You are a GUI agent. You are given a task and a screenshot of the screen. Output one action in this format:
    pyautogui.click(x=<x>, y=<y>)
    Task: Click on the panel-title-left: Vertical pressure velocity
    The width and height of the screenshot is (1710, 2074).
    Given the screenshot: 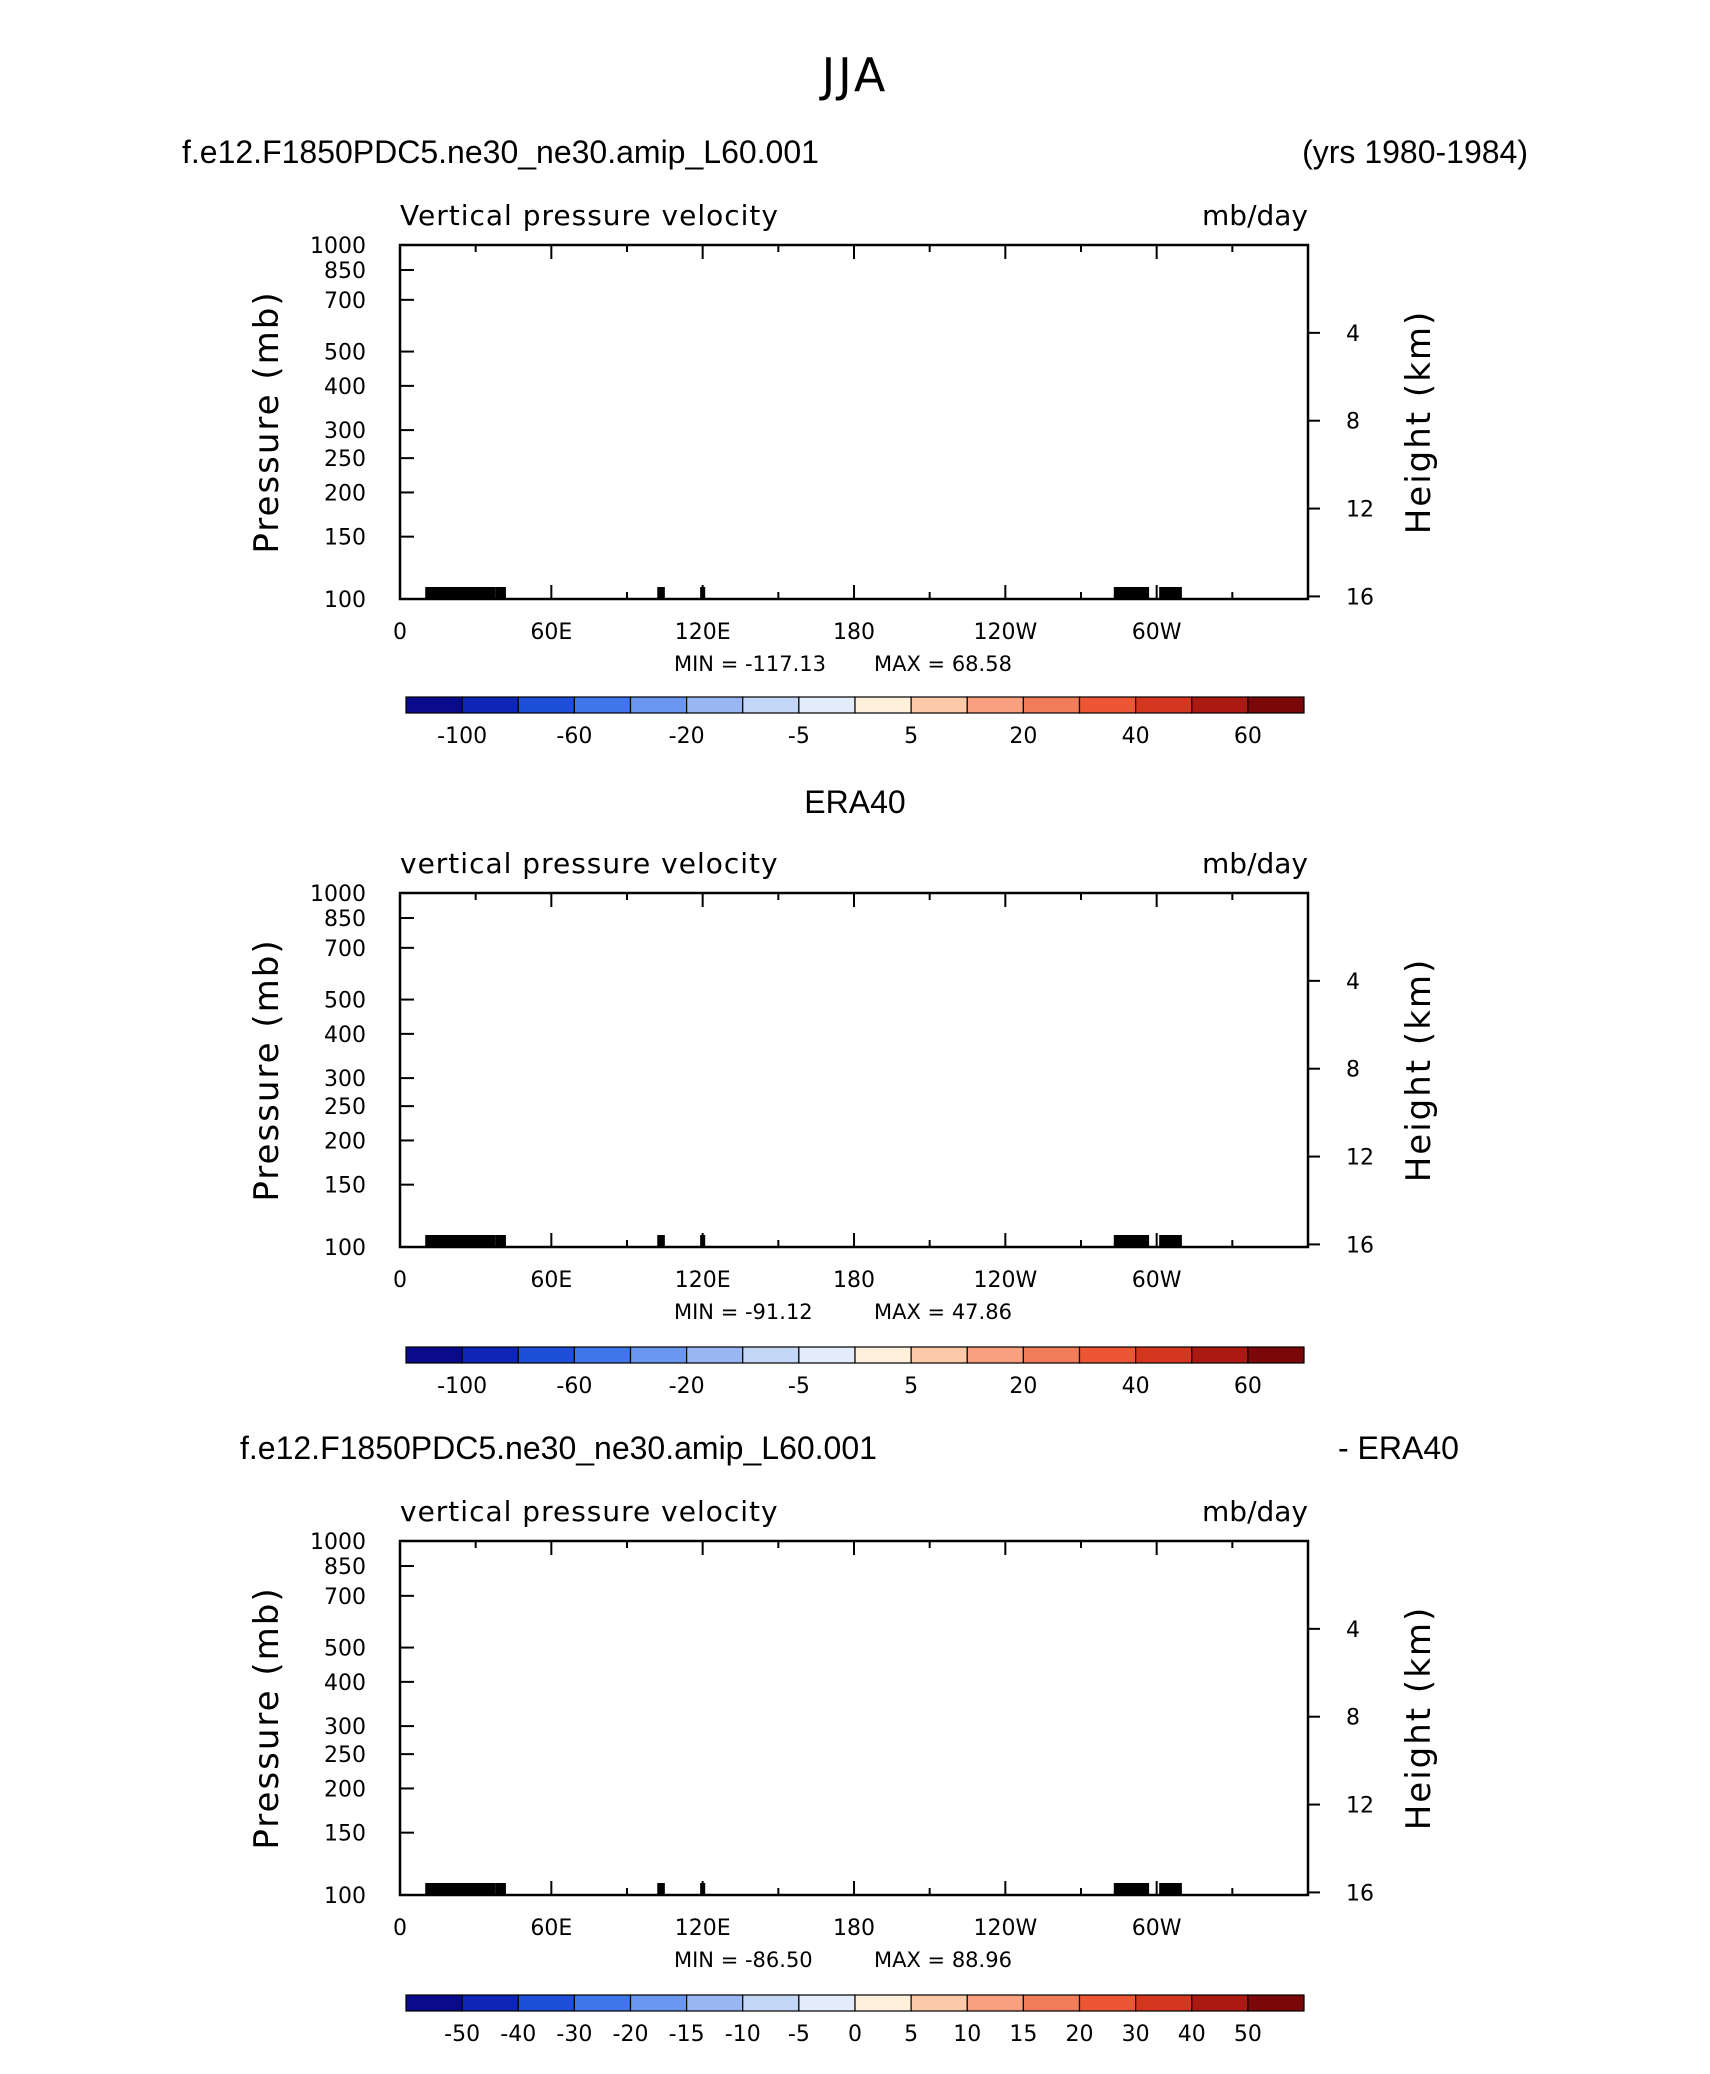 What is the action you would take?
    pyautogui.click(x=589, y=215)
    